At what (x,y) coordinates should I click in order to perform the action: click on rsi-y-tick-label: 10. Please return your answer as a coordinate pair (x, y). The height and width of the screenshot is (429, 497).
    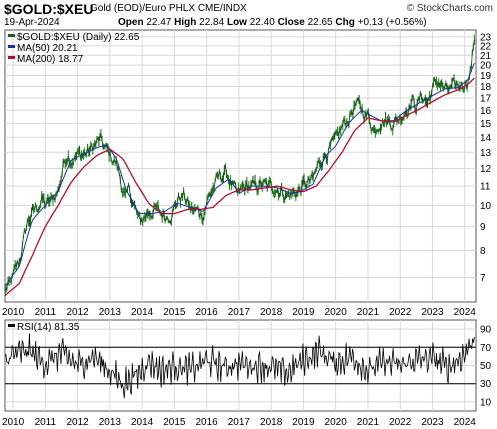
    Looking at the image, I should click on (486, 402).